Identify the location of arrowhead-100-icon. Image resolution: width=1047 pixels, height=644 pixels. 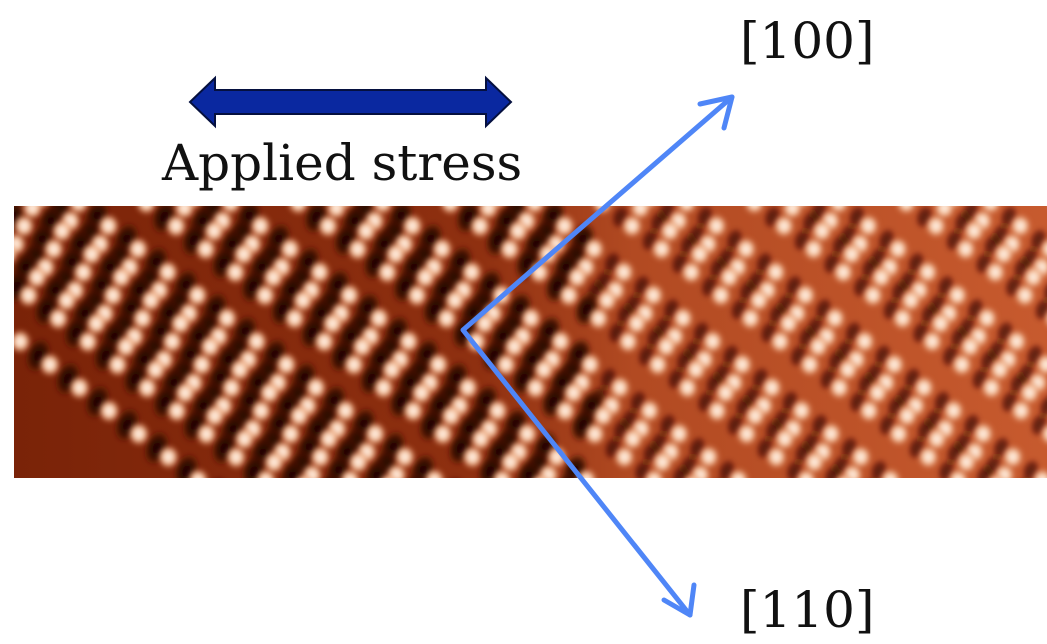
(716, 112).